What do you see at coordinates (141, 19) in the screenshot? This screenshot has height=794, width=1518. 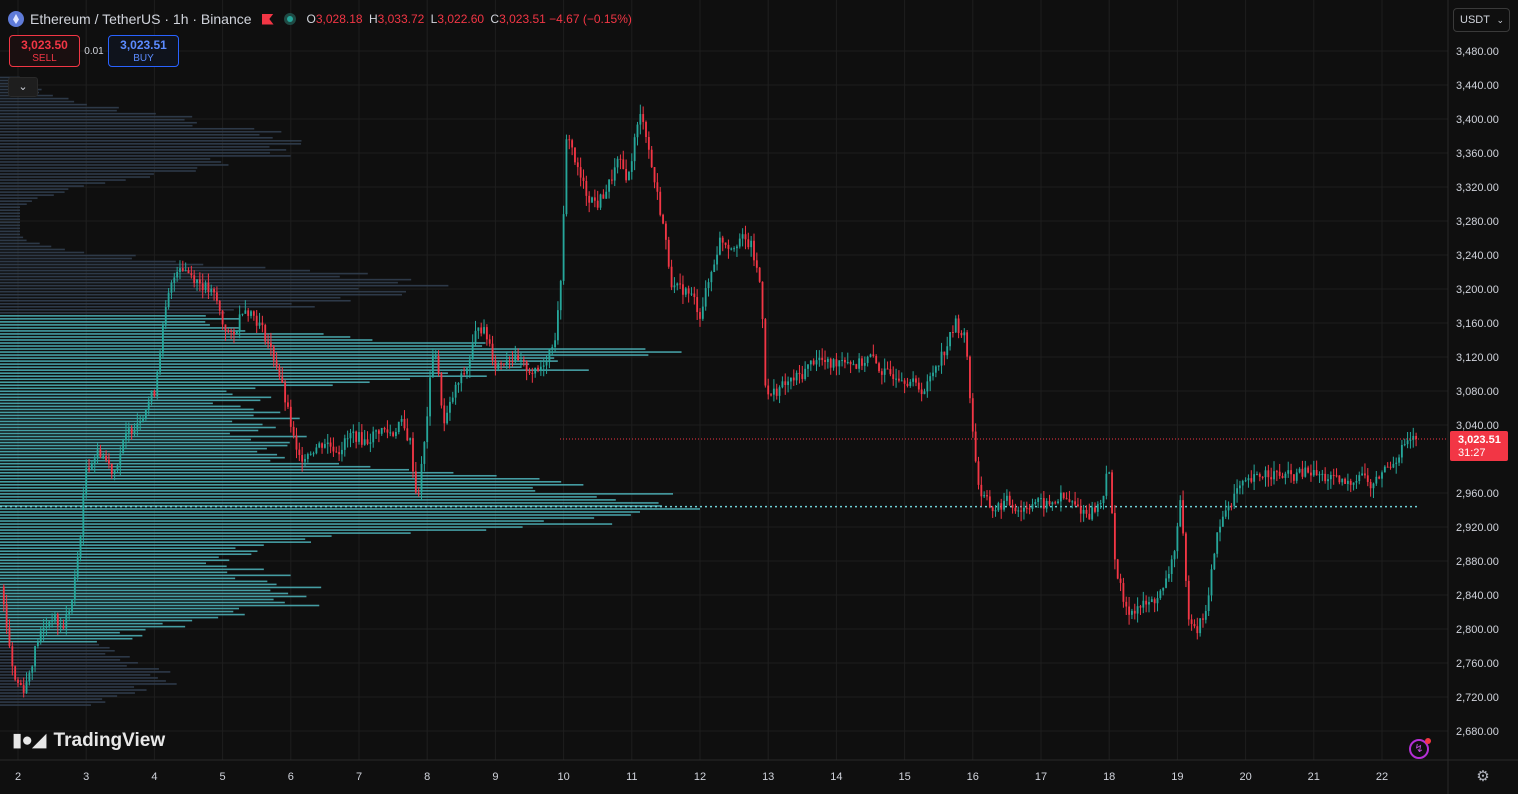 I see `symbol-title: Ethereum / TetherUS · 1h · Binance` at bounding box center [141, 19].